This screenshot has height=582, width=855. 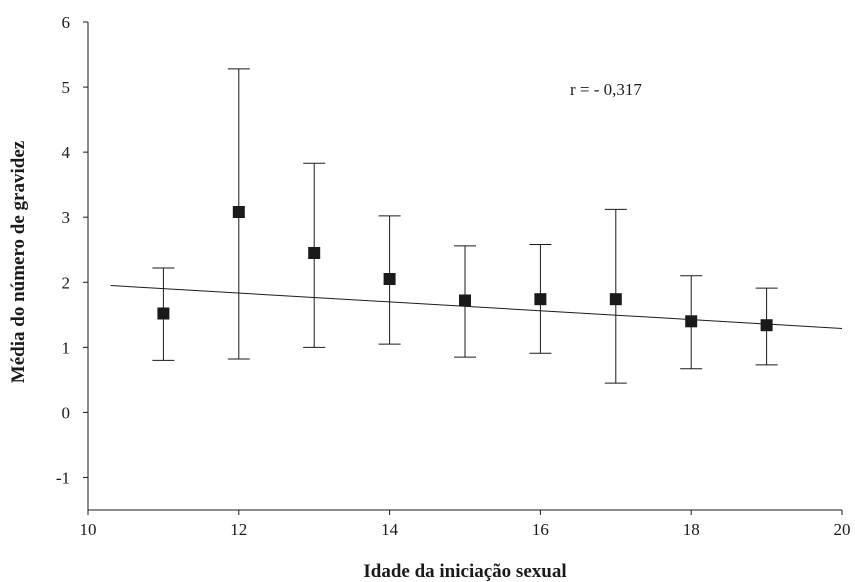 What do you see at coordinates (66, 412) in the screenshot?
I see `y-tick-label: 0` at bounding box center [66, 412].